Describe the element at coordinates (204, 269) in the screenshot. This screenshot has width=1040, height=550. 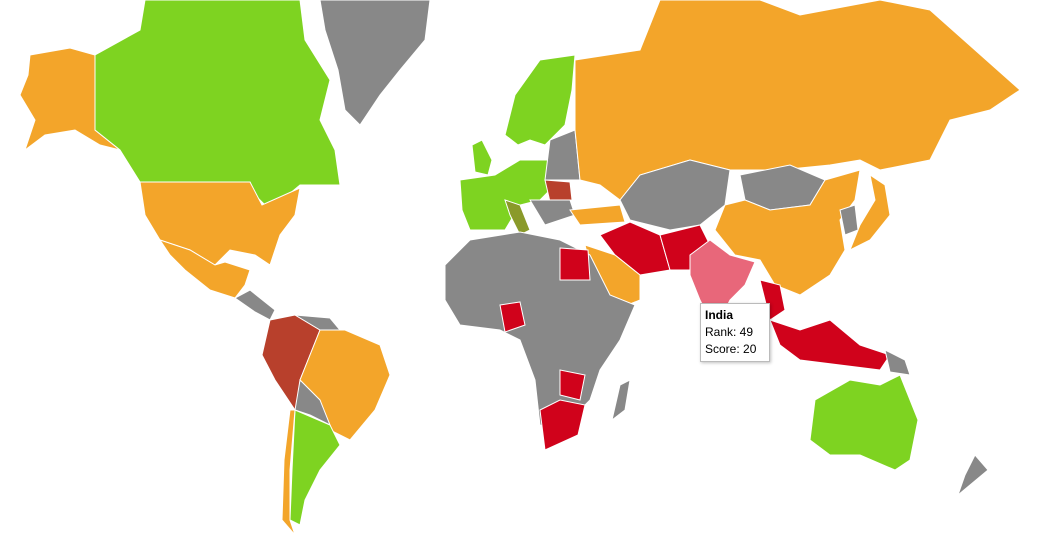
I see `mexico` at that location.